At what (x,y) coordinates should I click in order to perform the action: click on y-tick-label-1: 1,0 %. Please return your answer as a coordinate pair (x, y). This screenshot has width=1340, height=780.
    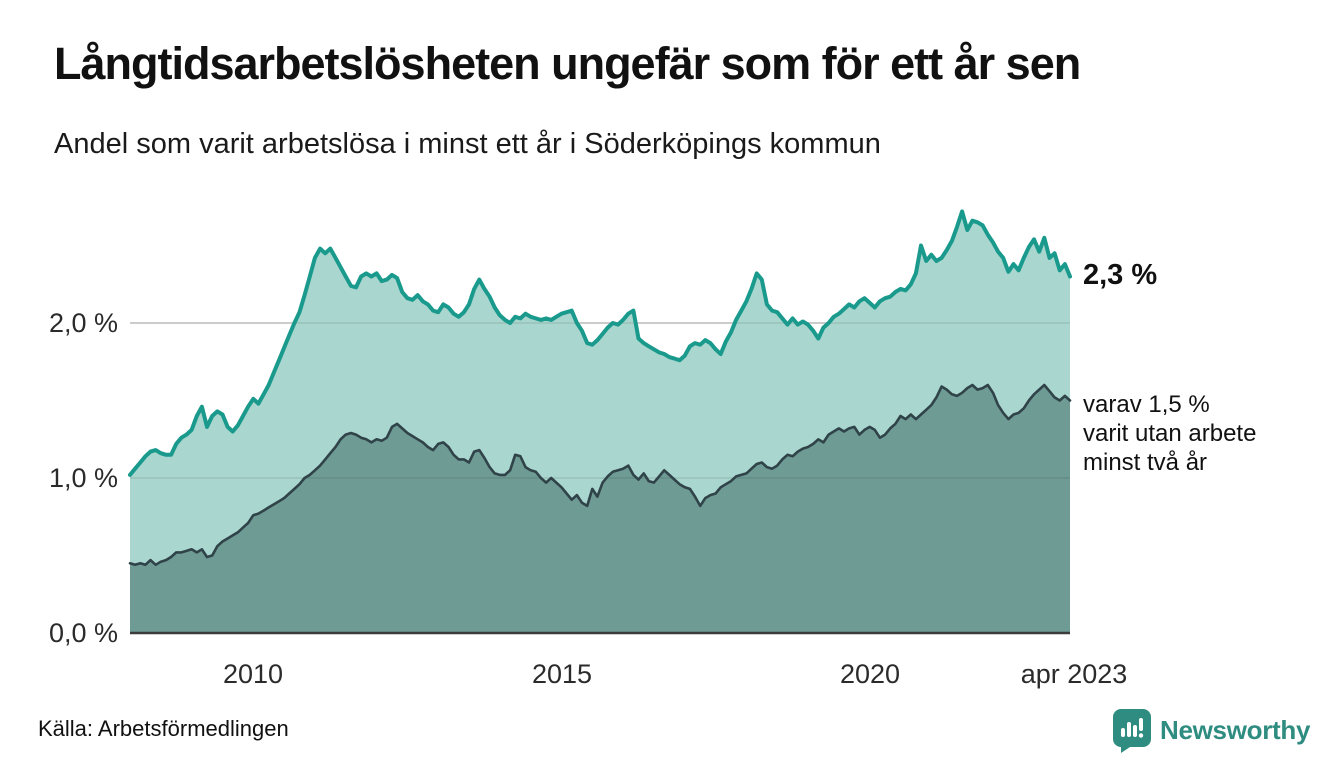
    Looking at the image, I should click on (83, 478).